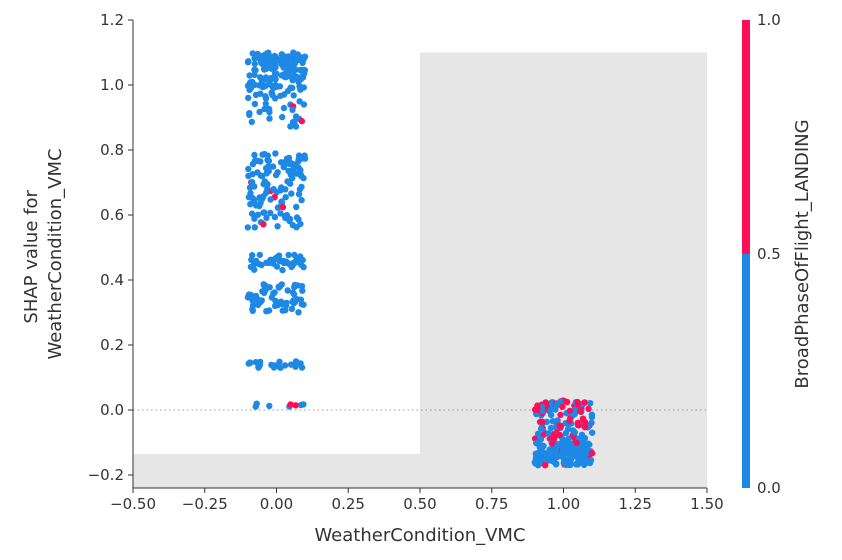 This screenshot has height=560, width=842. I want to click on y-axis-ticks: −0.2 0.0 0.2 0.4 0.6 0.8 1.0 1.2, so click(110, 247).